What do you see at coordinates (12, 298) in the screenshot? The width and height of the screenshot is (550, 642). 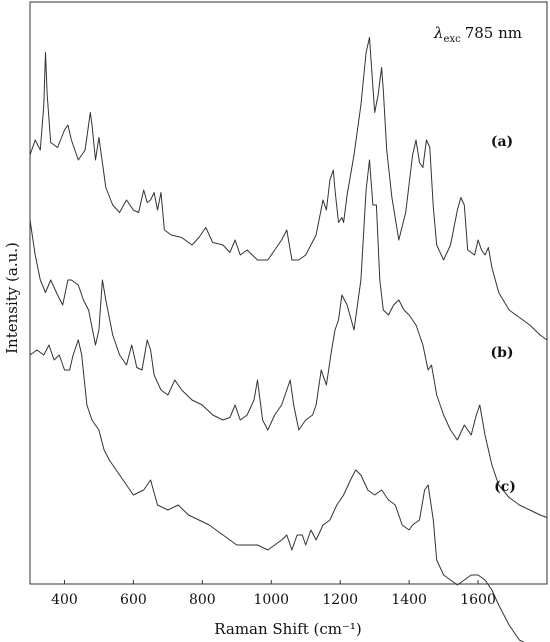 I see `y-axis-title: Intensity (a.u.)` at bounding box center [12, 298].